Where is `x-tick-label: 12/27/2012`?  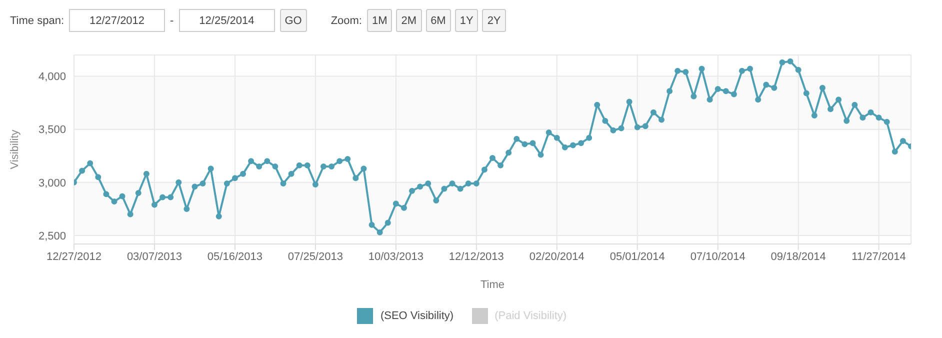 x-tick-label: 12/27/2012 is located at coordinates (74, 256).